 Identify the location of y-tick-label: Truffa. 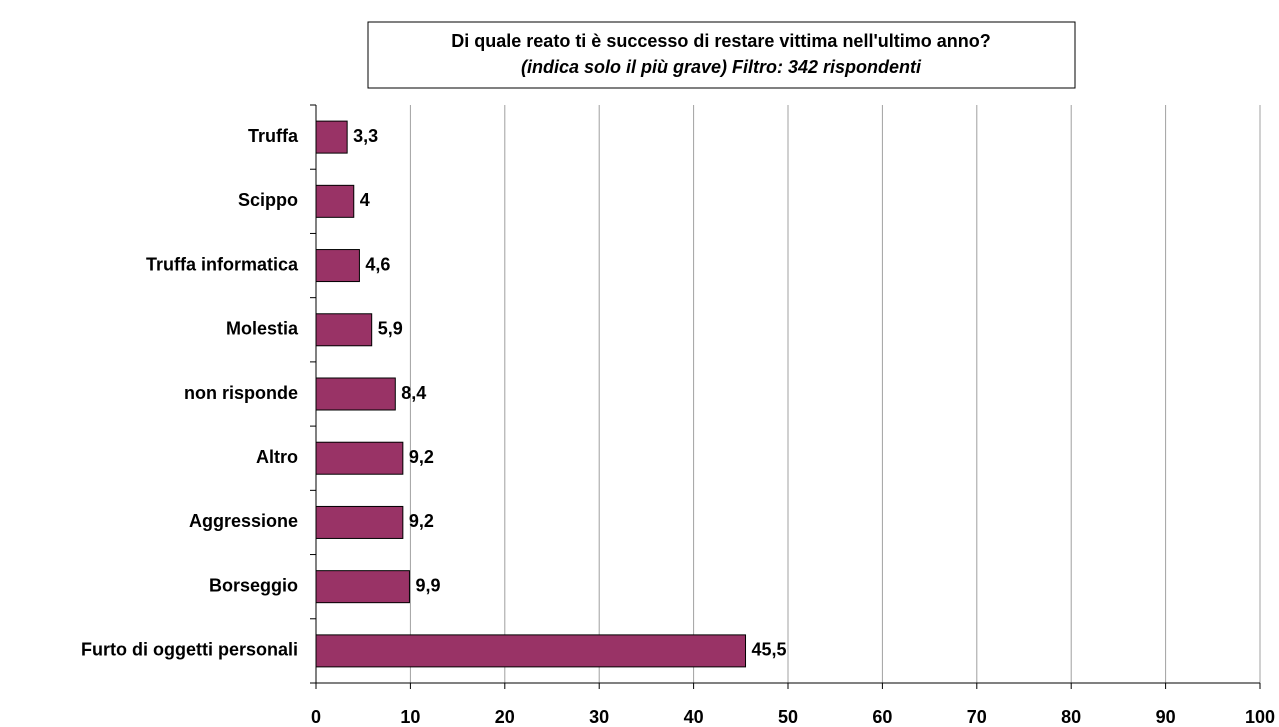
(273, 136).